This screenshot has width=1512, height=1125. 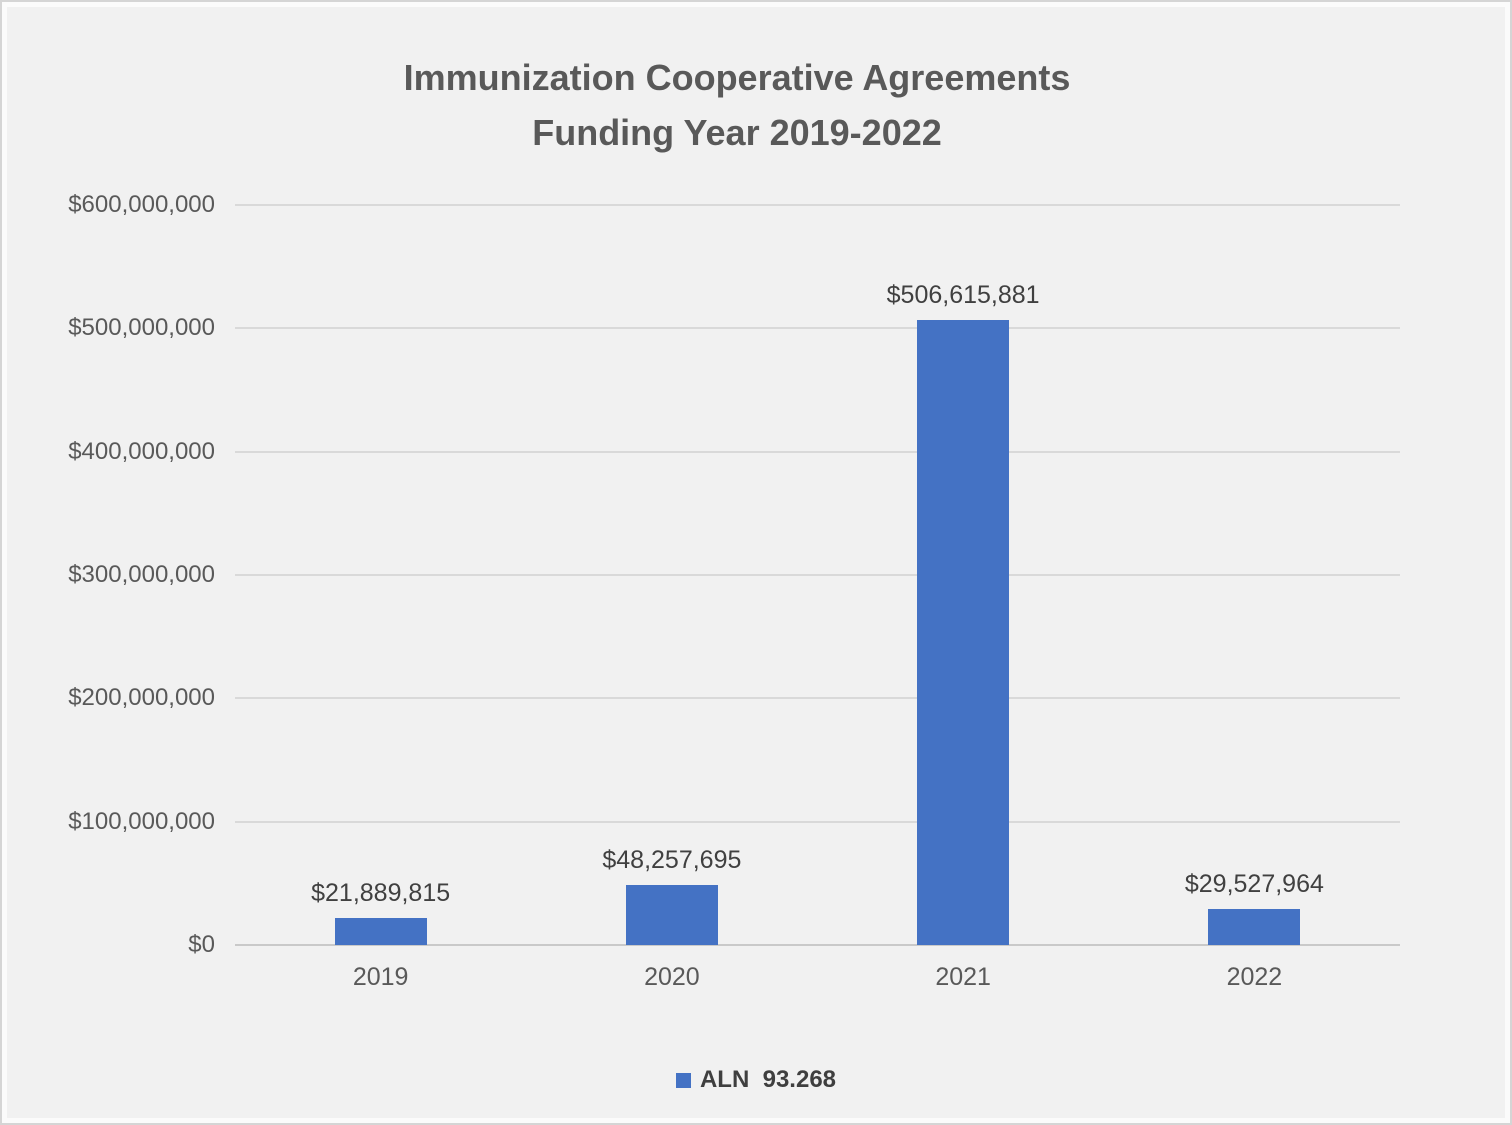 What do you see at coordinates (381, 893) in the screenshot?
I see `data-label-2019: $21,889,815` at bounding box center [381, 893].